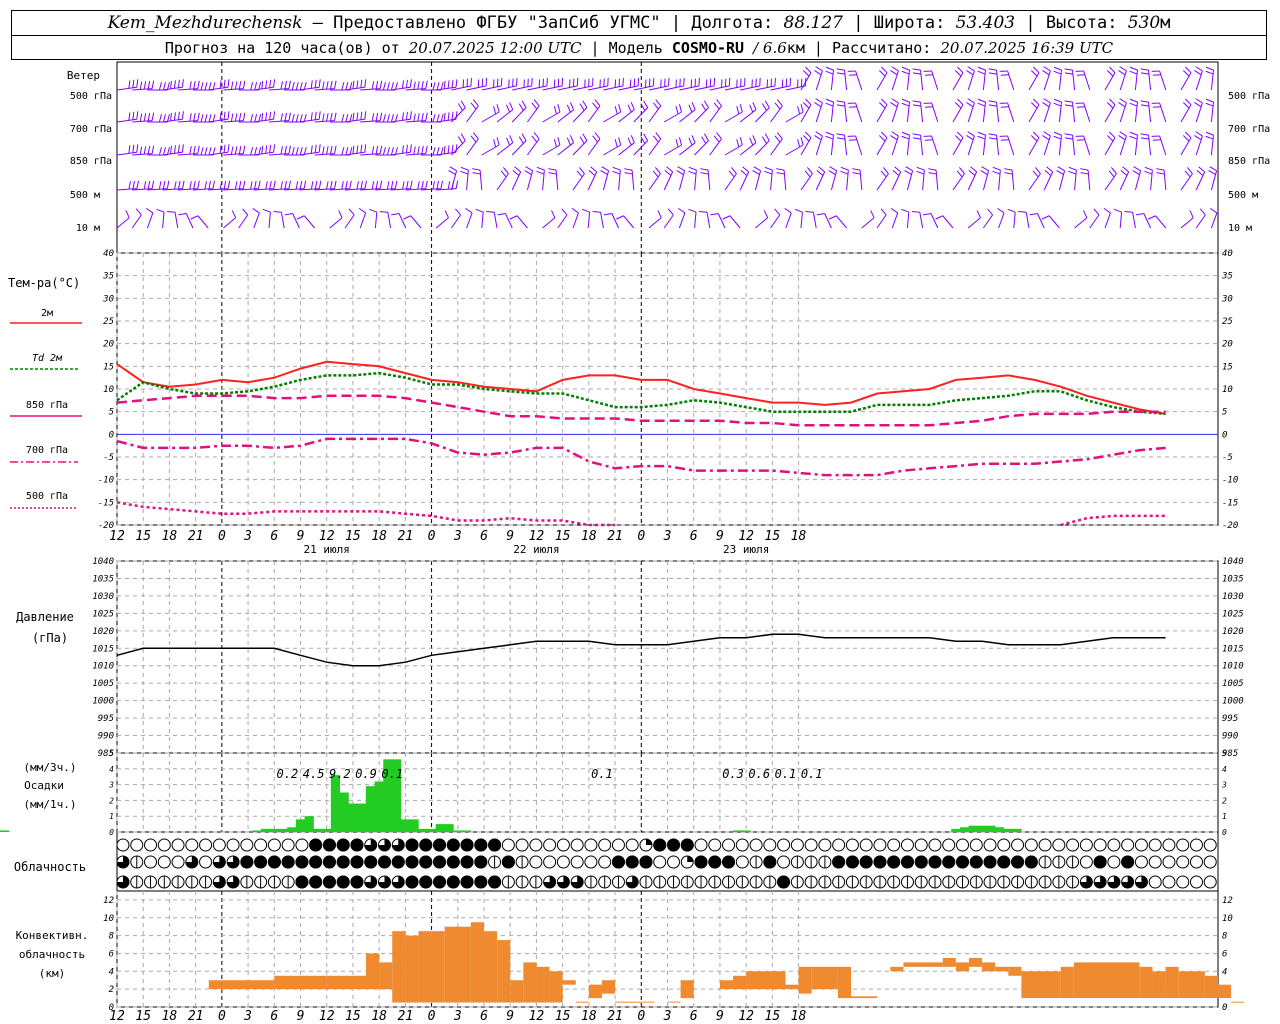 This screenshot has width=1280, height=1024. I want to click on ytick-left-prec: 0, so click(111, 832).